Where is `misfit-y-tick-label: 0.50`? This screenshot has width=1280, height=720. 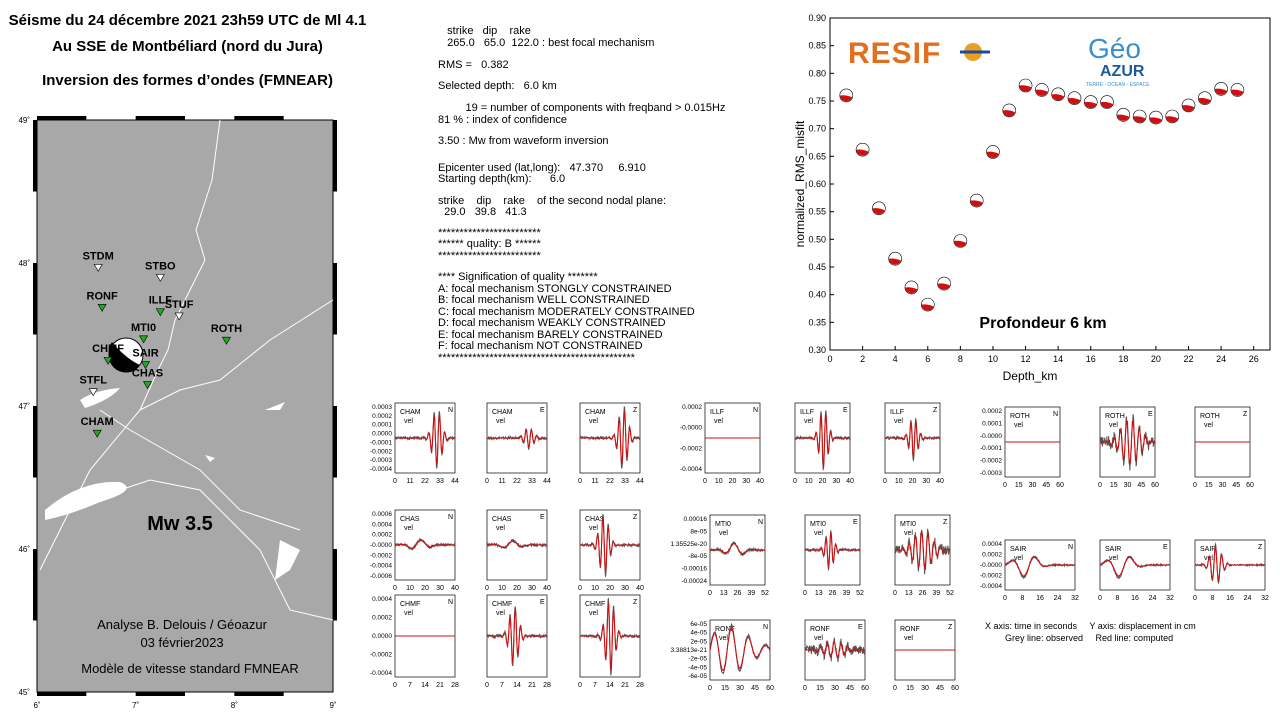
misfit-y-tick-label: 0.50 is located at coordinates (817, 239).